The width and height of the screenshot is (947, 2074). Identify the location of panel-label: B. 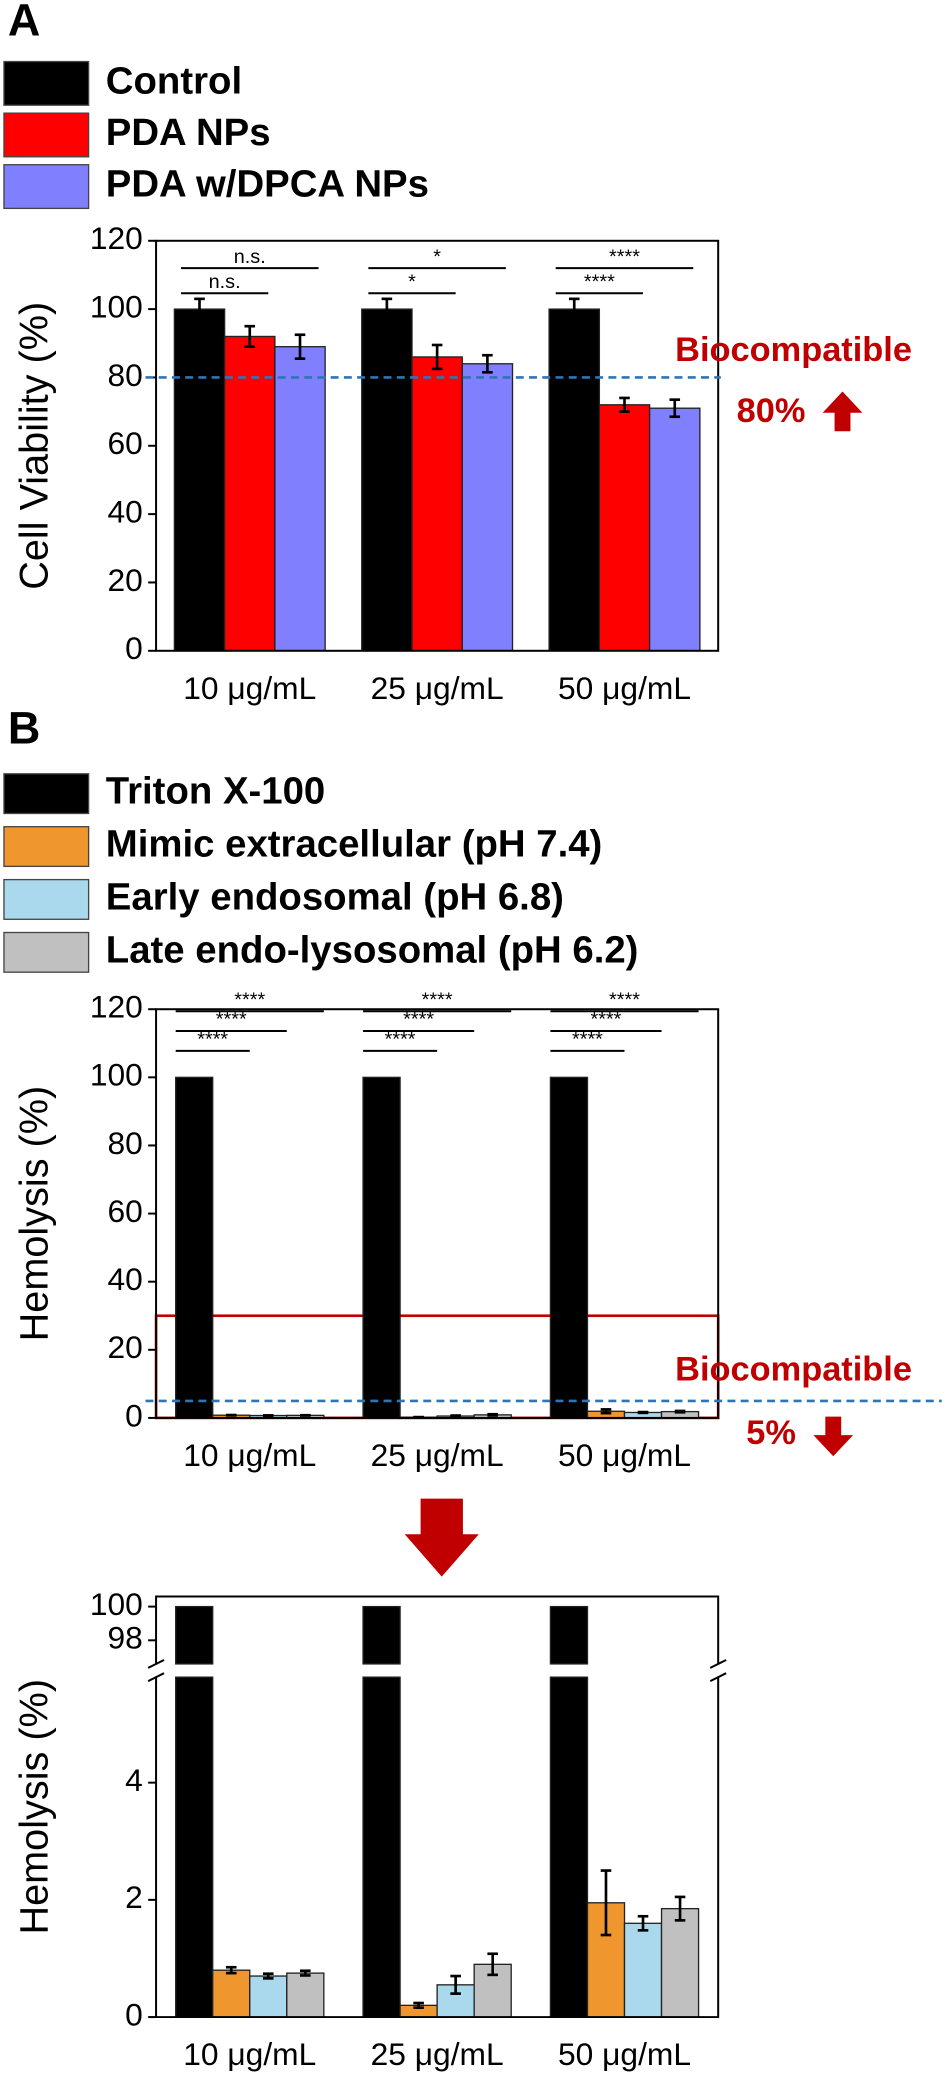
(24, 727).